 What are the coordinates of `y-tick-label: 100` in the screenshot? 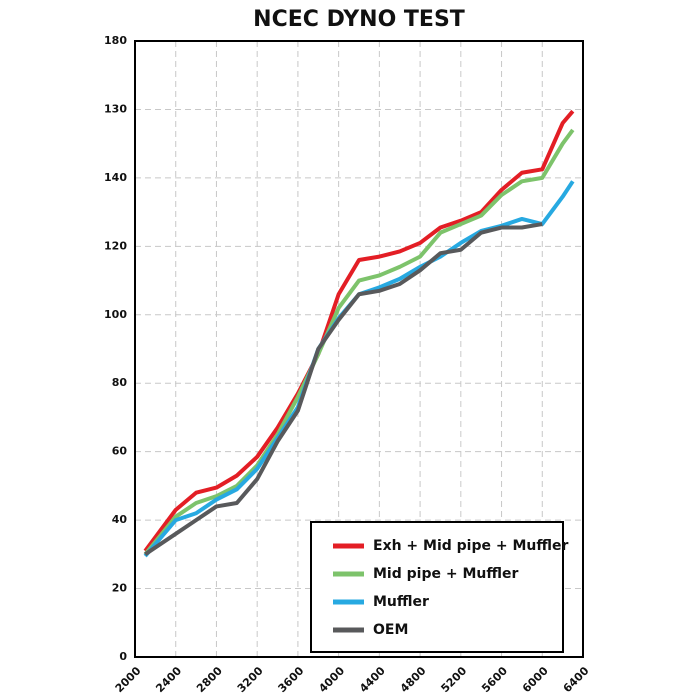 It's located at (115, 314).